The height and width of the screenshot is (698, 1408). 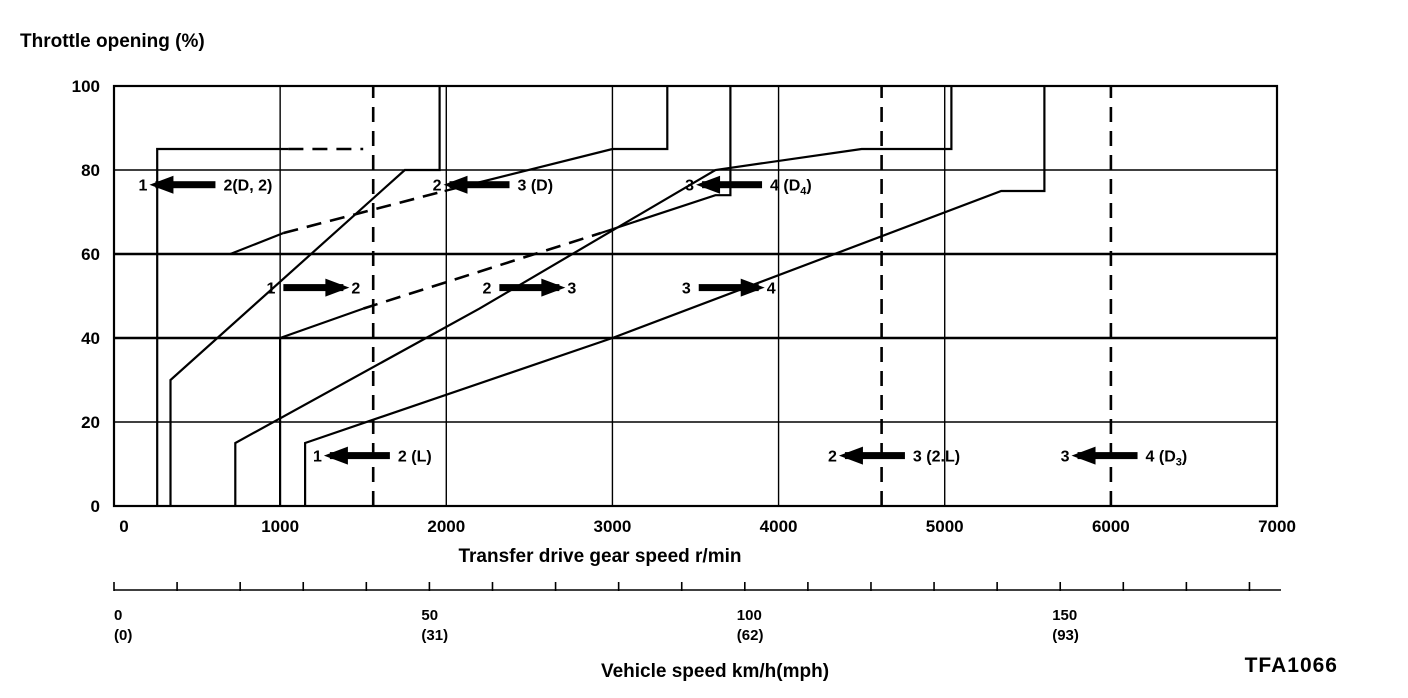 What do you see at coordinates (112, 41) in the screenshot?
I see `y-axis-label: Throttle opening (%)` at bounding box center [112, 41].